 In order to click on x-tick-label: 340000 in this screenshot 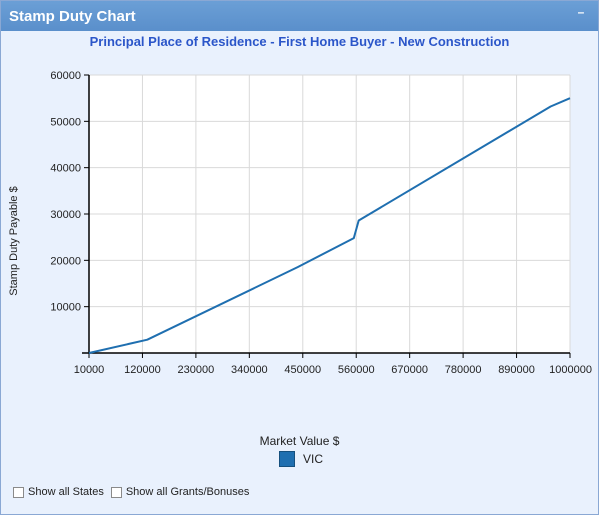, I will do `click(249, 370)`.